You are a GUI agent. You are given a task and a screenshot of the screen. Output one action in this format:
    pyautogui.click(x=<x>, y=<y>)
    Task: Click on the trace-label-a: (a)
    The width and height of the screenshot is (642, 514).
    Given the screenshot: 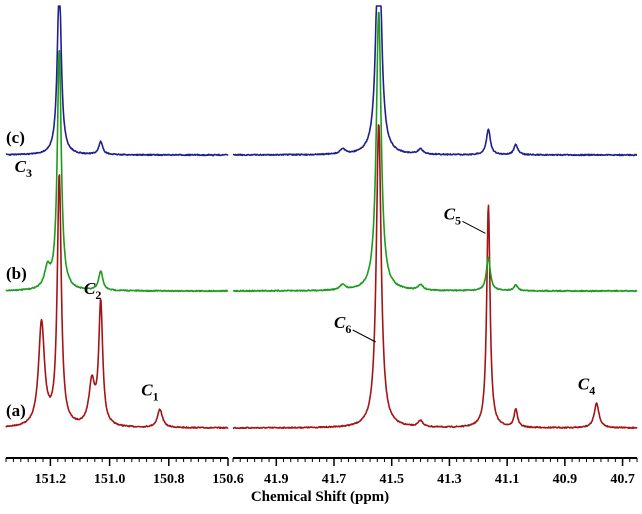 What is the action you would take?
    pyautogui.click(x=16, y=410)
    